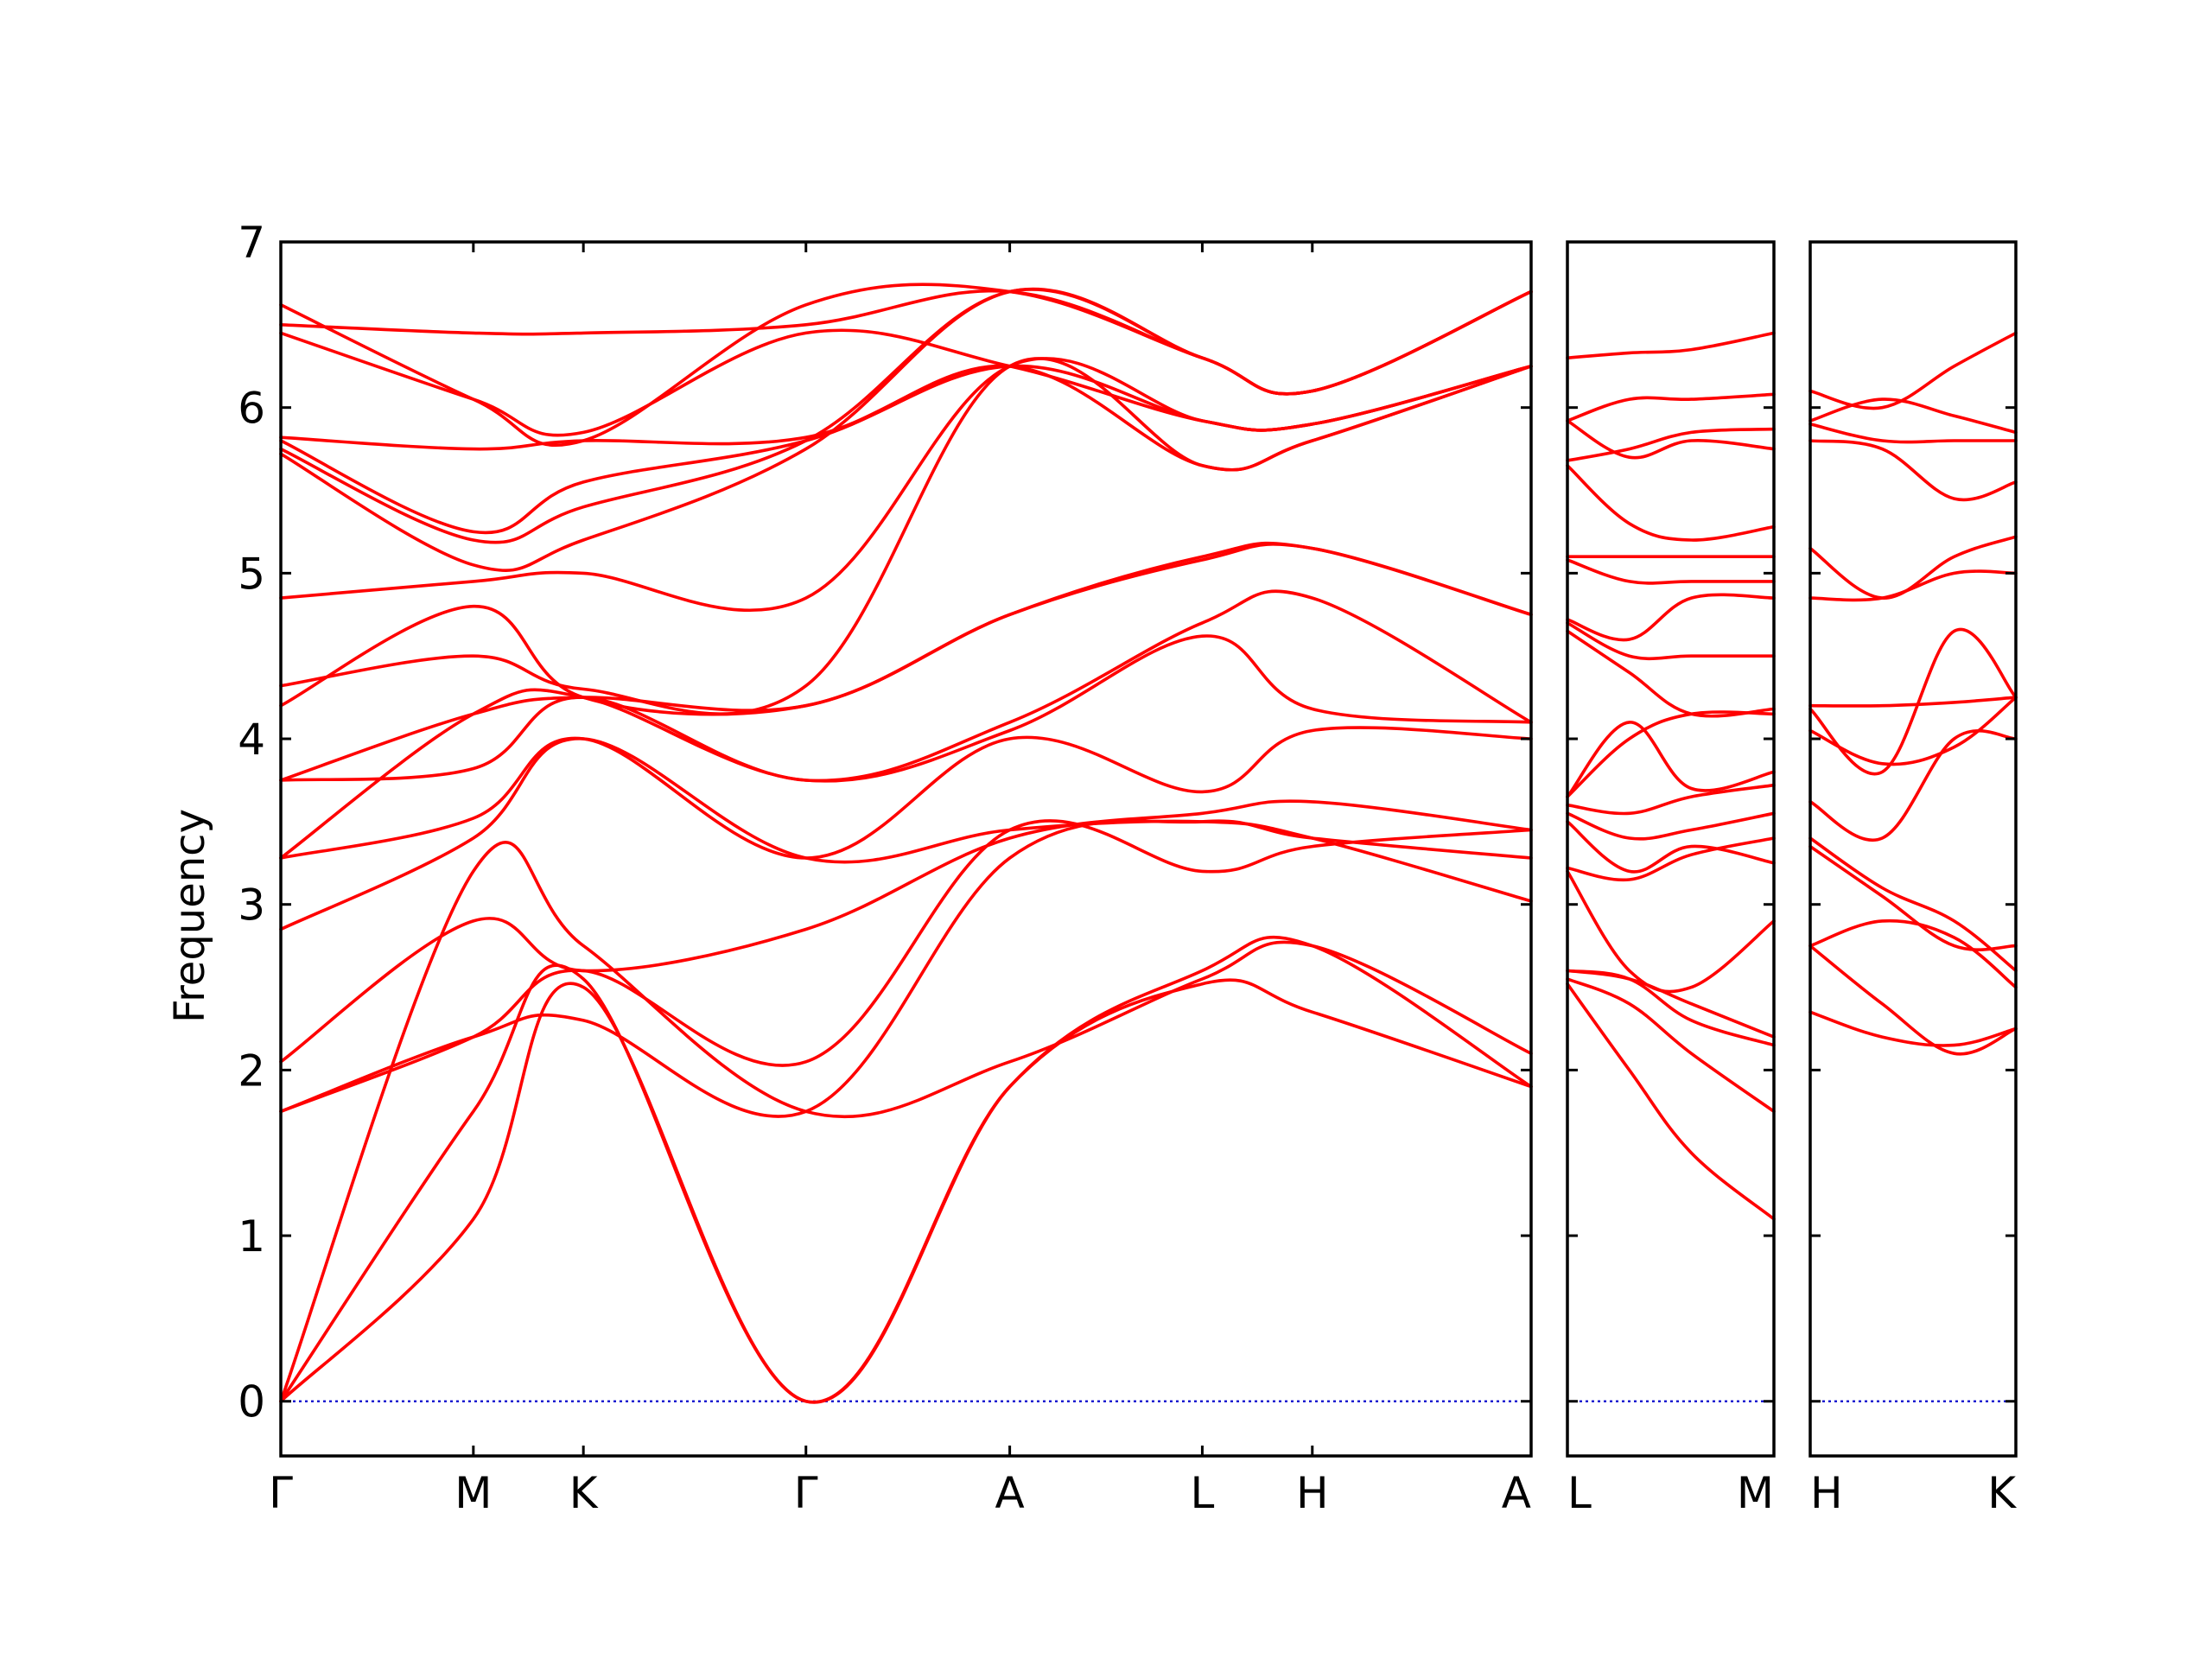 This screenshot has height=1659, width=2212. What do you see at coordinates (251, 243) in the screenshot?
I see `y-tick-label: 7` at bounding box center [251, 243].